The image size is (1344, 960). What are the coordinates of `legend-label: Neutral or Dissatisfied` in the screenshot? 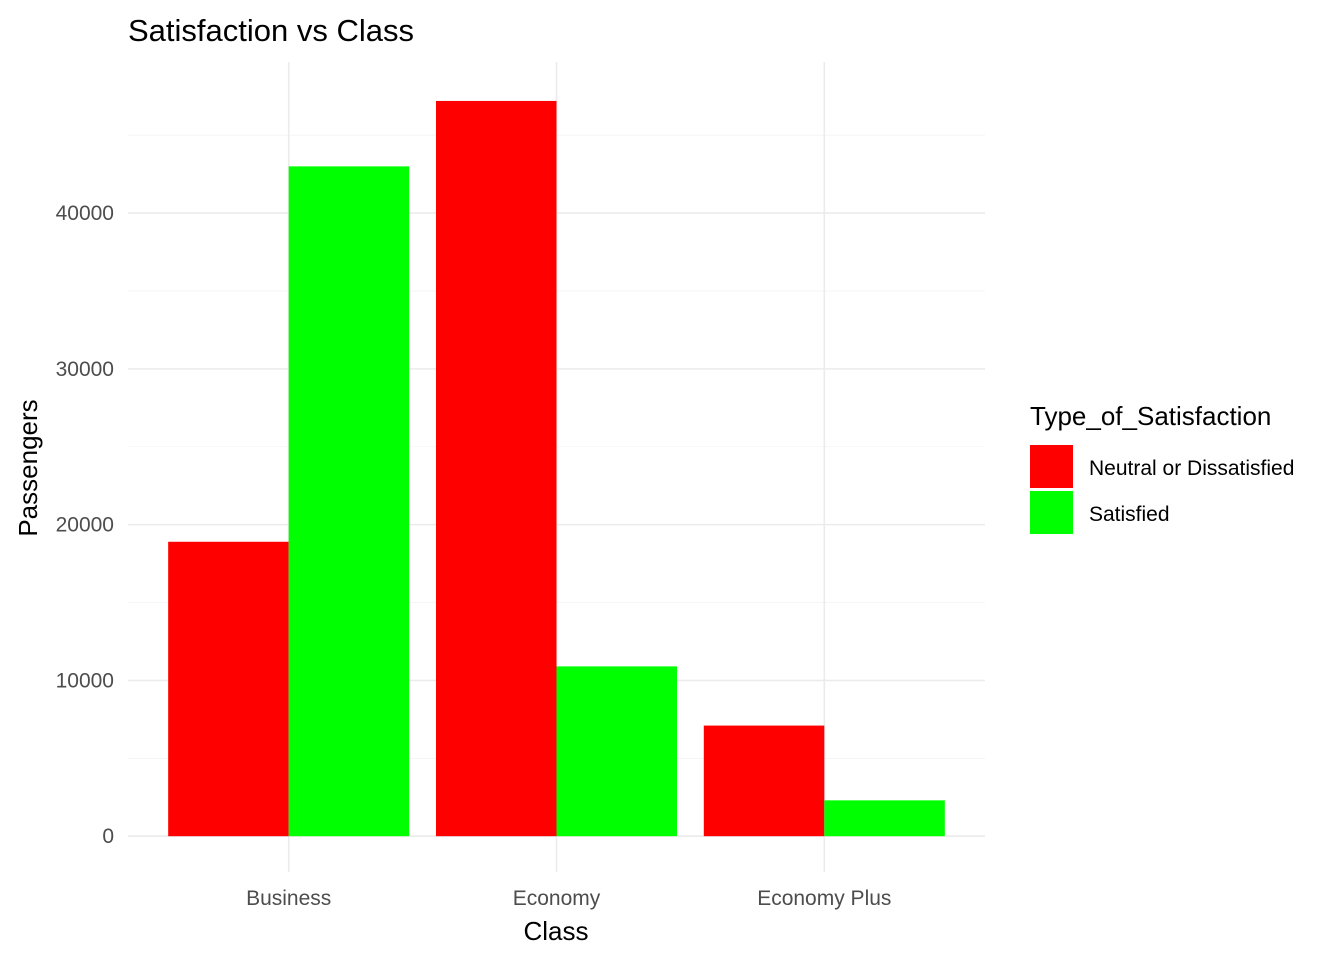 It's located at (1191, 468).